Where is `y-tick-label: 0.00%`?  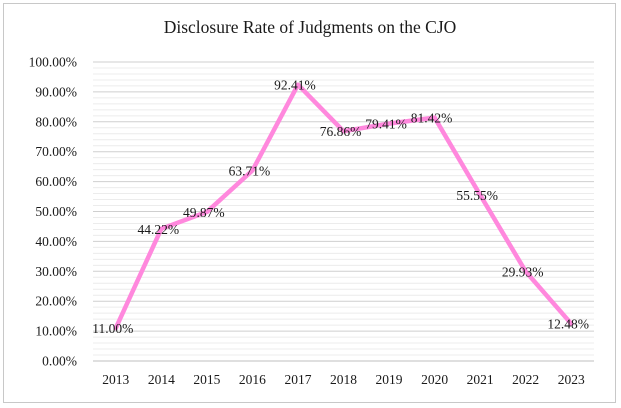 y-tick-label: 0.00% is located at coordinates (59, 361).